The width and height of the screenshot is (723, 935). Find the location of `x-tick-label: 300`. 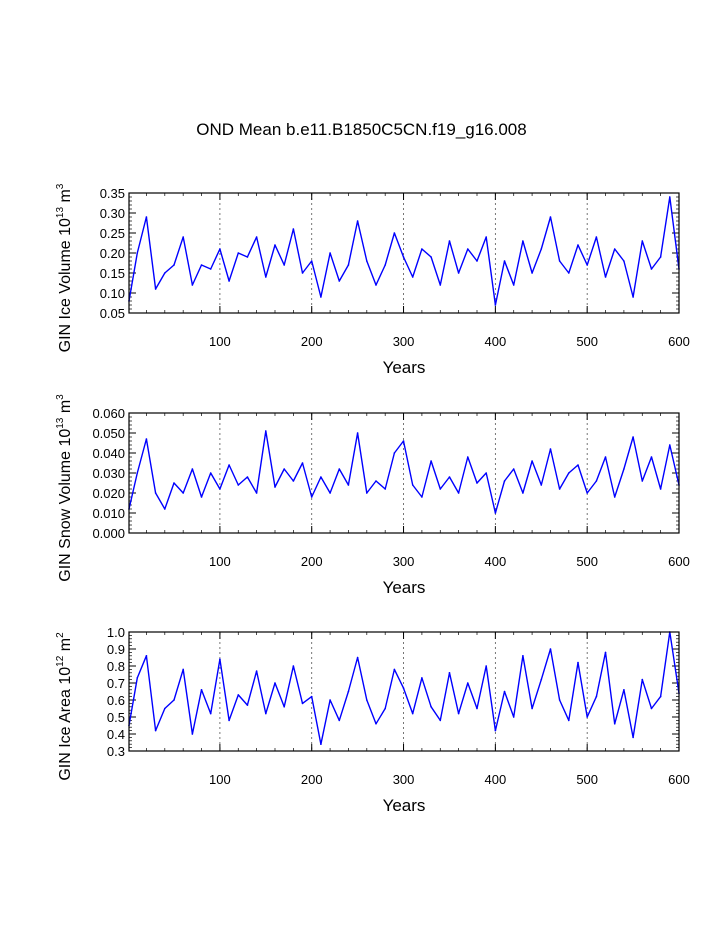

x-tick-label: 300 is located at coordinates (404, 561).